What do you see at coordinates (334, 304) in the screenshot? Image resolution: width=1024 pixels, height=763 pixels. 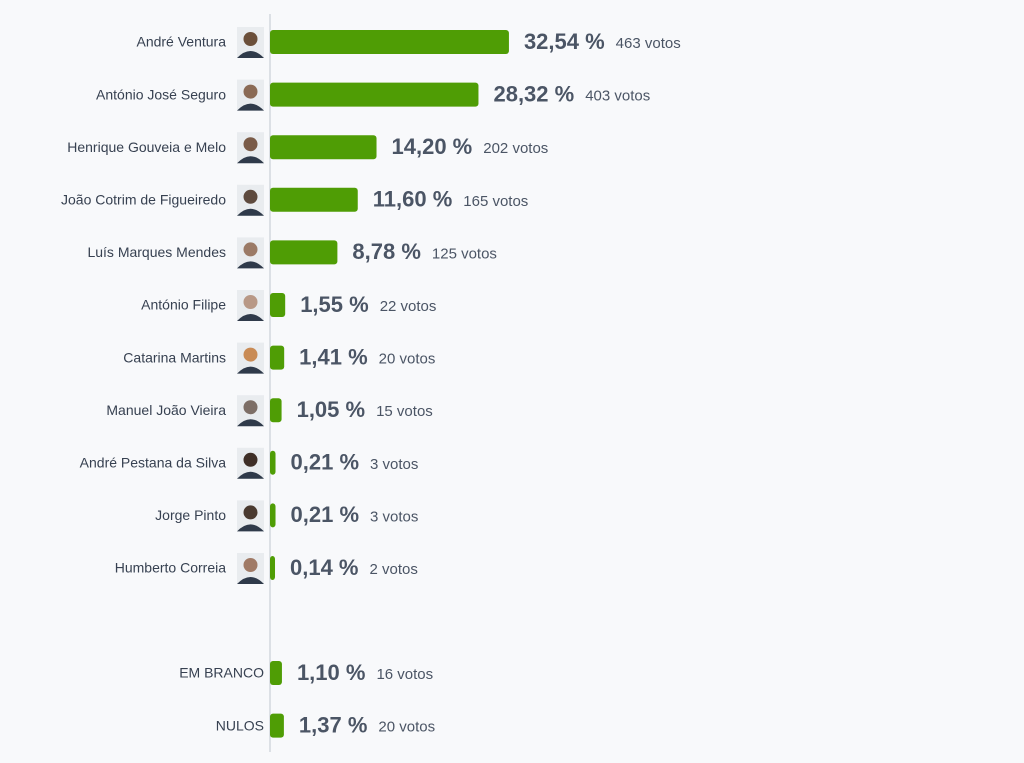 I see `percent-label: 1,55 %` at bounding box center [334, 304].